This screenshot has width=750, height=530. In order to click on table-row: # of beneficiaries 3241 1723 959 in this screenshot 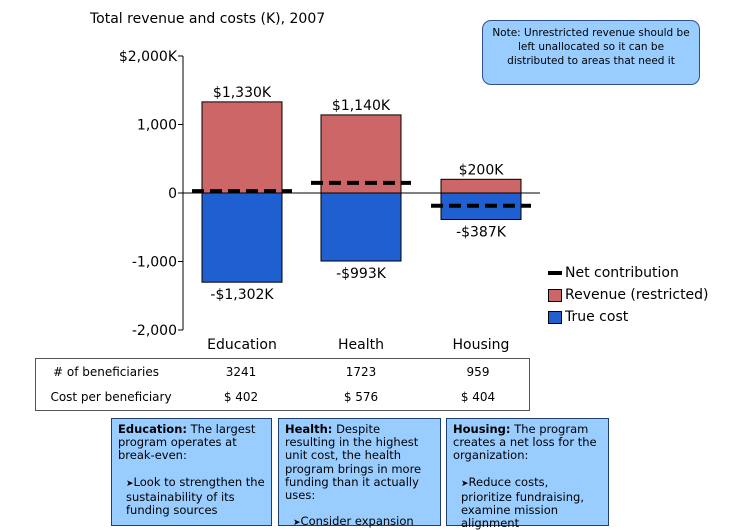, I will do `click(282, 374)`.